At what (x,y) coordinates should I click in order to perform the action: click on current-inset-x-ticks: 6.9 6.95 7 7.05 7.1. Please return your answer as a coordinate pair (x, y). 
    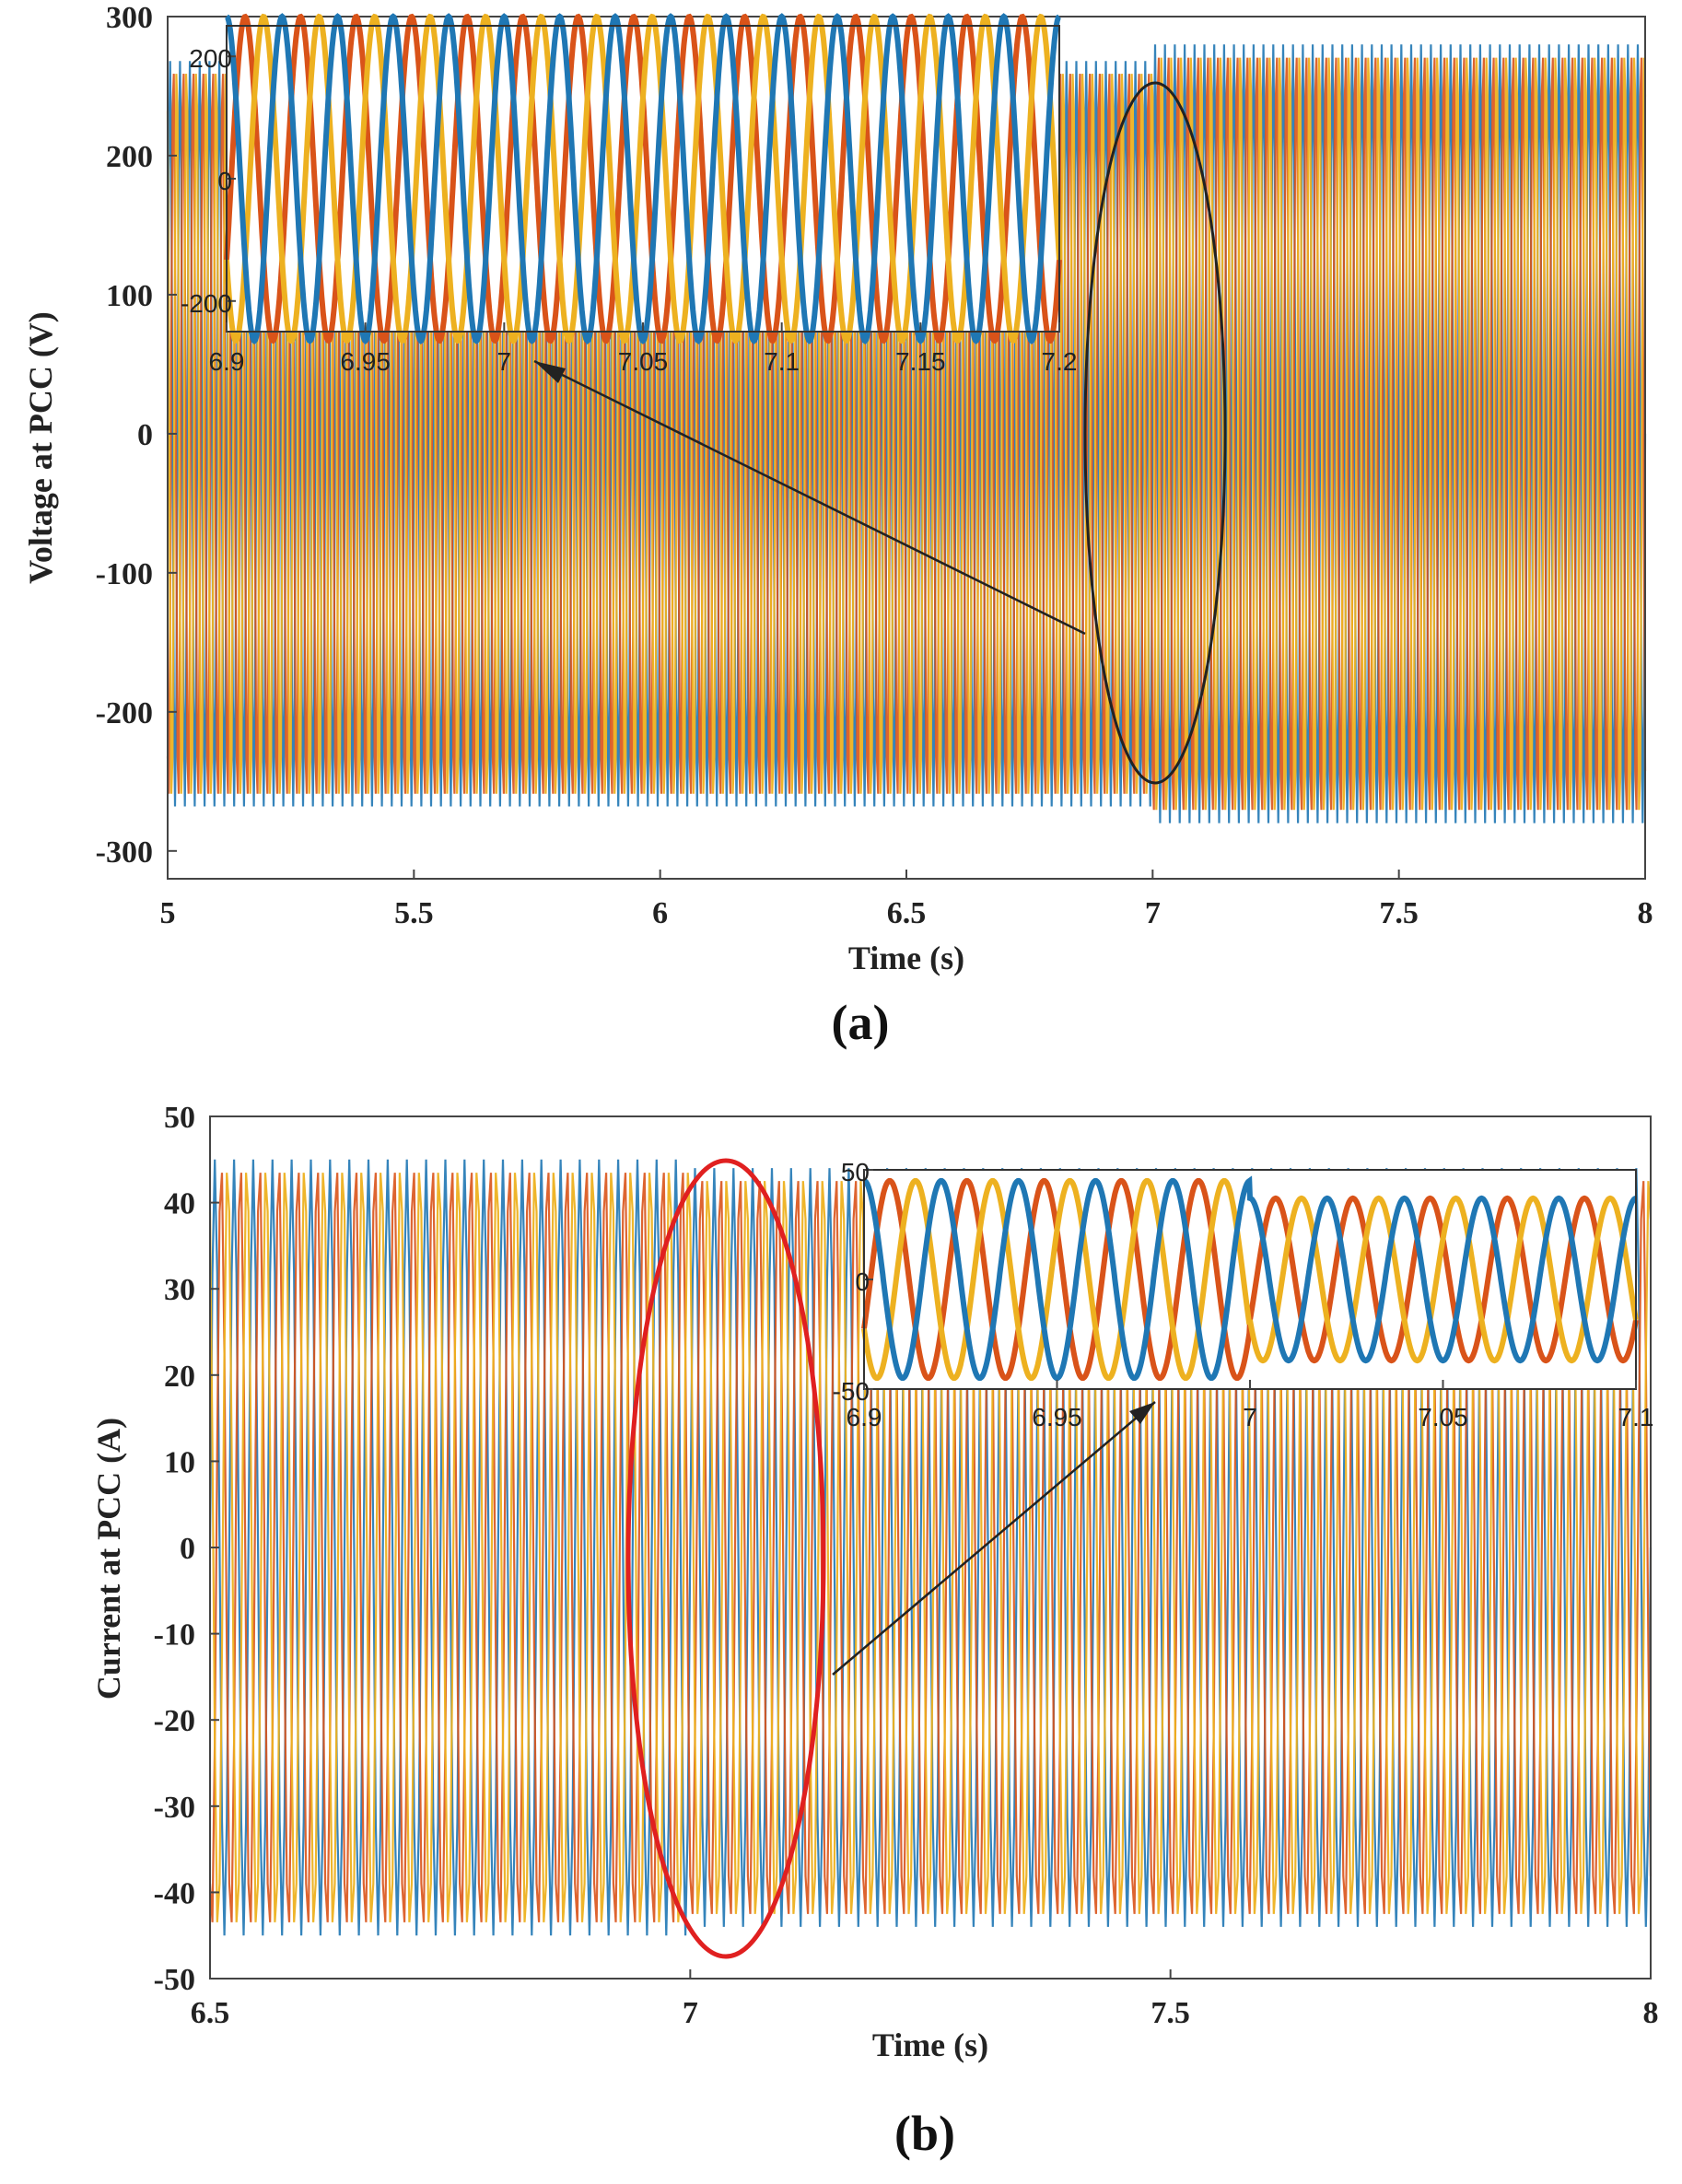
    Looking at the image, I should click on (1250, 1405).